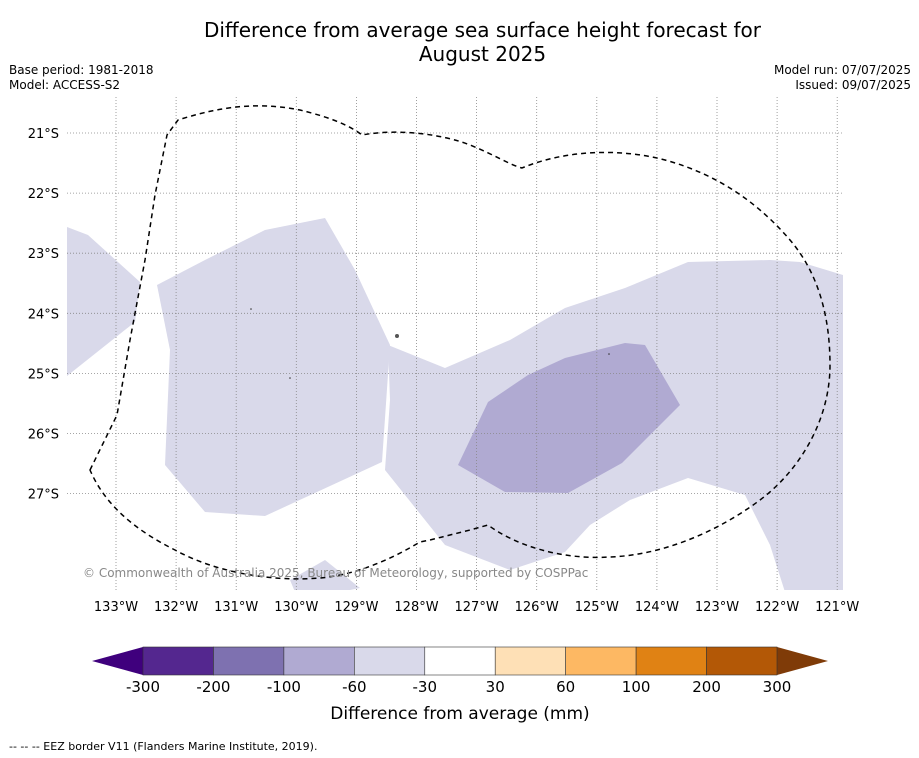 The image size is (919, 758). I want to click on longitude-label: 132°W, so click(176, 607).